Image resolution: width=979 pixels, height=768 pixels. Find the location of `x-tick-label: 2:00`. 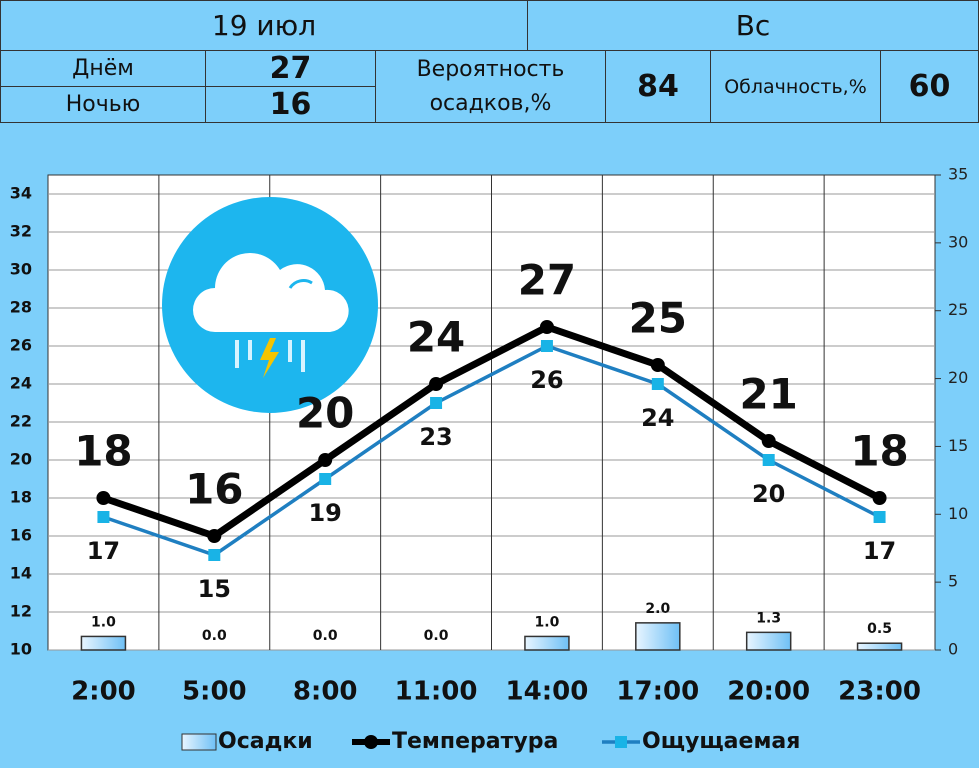

x-tick-label: 2:00 is located at coordinates (103, 692).